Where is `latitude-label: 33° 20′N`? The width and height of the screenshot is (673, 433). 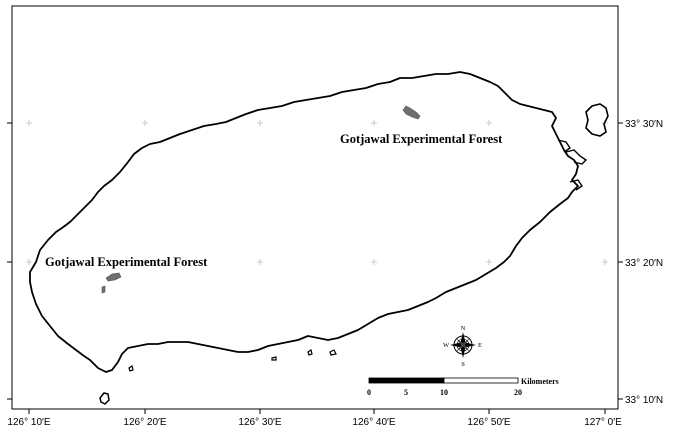 latitude-label: 33° 20′N is located at coordinates (644, 263).